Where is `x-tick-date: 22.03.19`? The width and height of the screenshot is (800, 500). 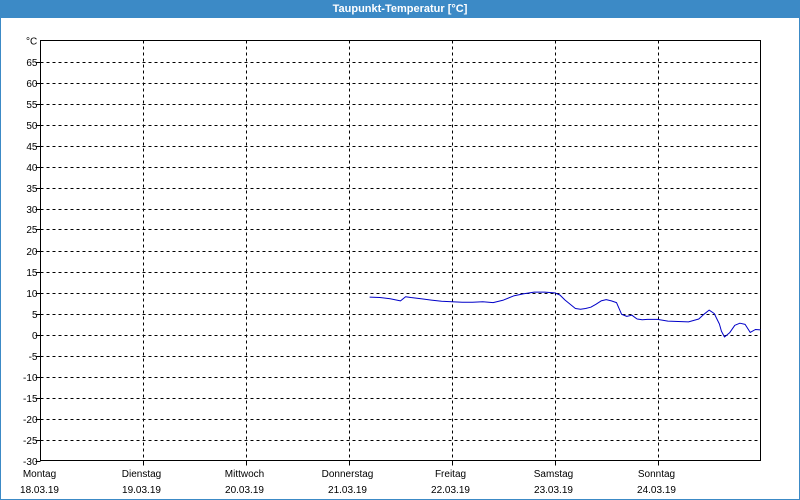 x-tick-date: 22.03.19 is located at coordinates (450, 490).